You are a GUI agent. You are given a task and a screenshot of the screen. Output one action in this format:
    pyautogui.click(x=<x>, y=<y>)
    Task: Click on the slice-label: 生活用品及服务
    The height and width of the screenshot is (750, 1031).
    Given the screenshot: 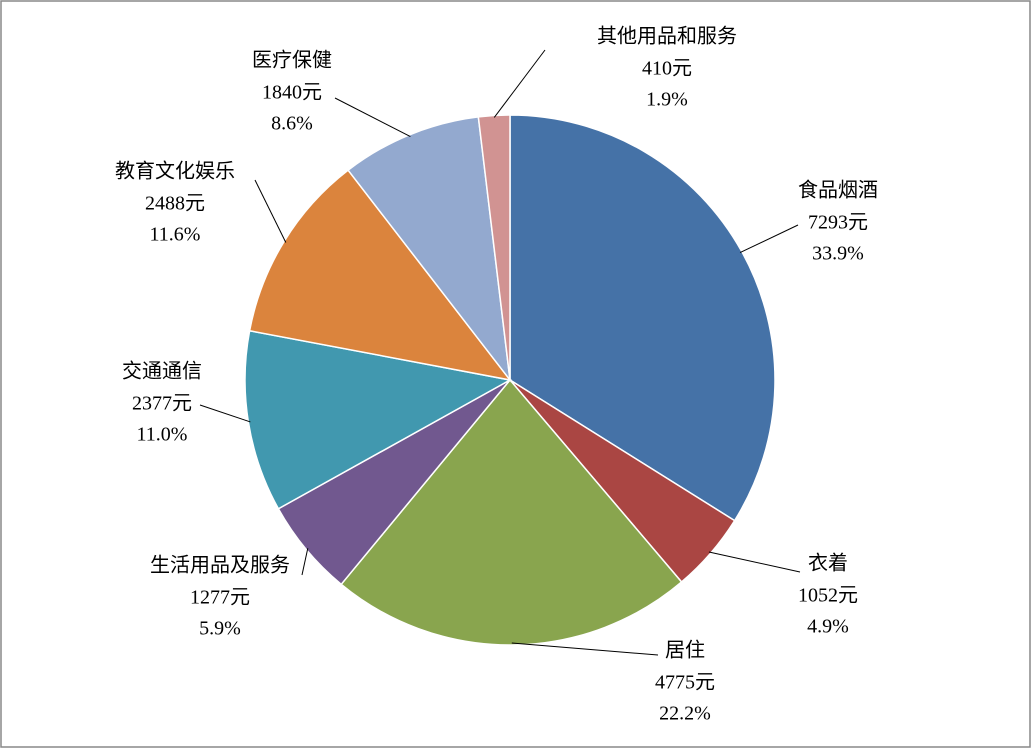 What is the action you would take?
    pyautogui.click(x=220, y=565)
    